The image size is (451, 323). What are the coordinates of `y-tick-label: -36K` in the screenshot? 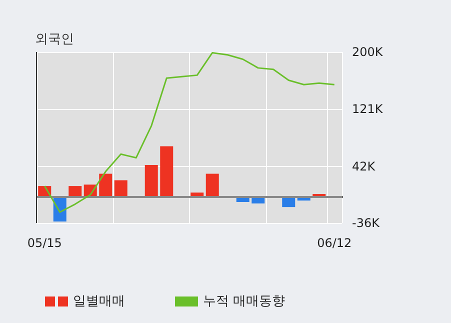 It's located at (366, 223).